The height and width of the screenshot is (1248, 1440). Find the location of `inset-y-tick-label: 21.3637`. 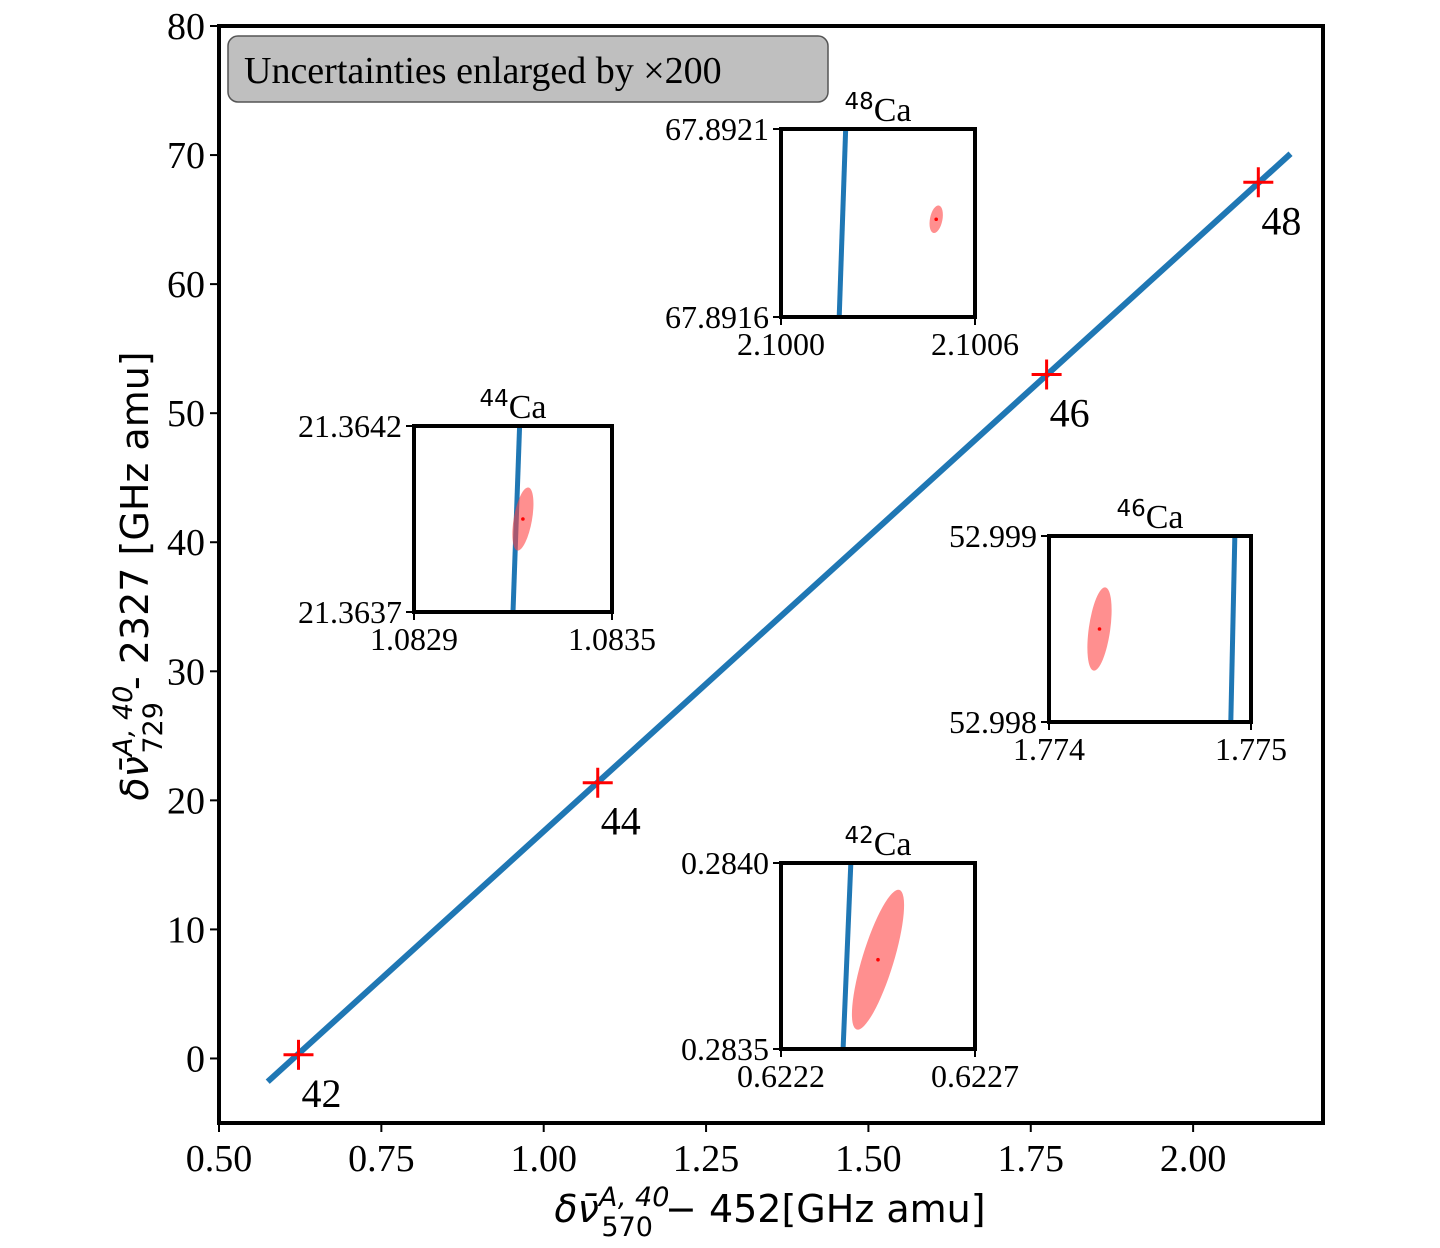

inset-y-tick-label: 21.3637 is located at coordinates (350, 612).